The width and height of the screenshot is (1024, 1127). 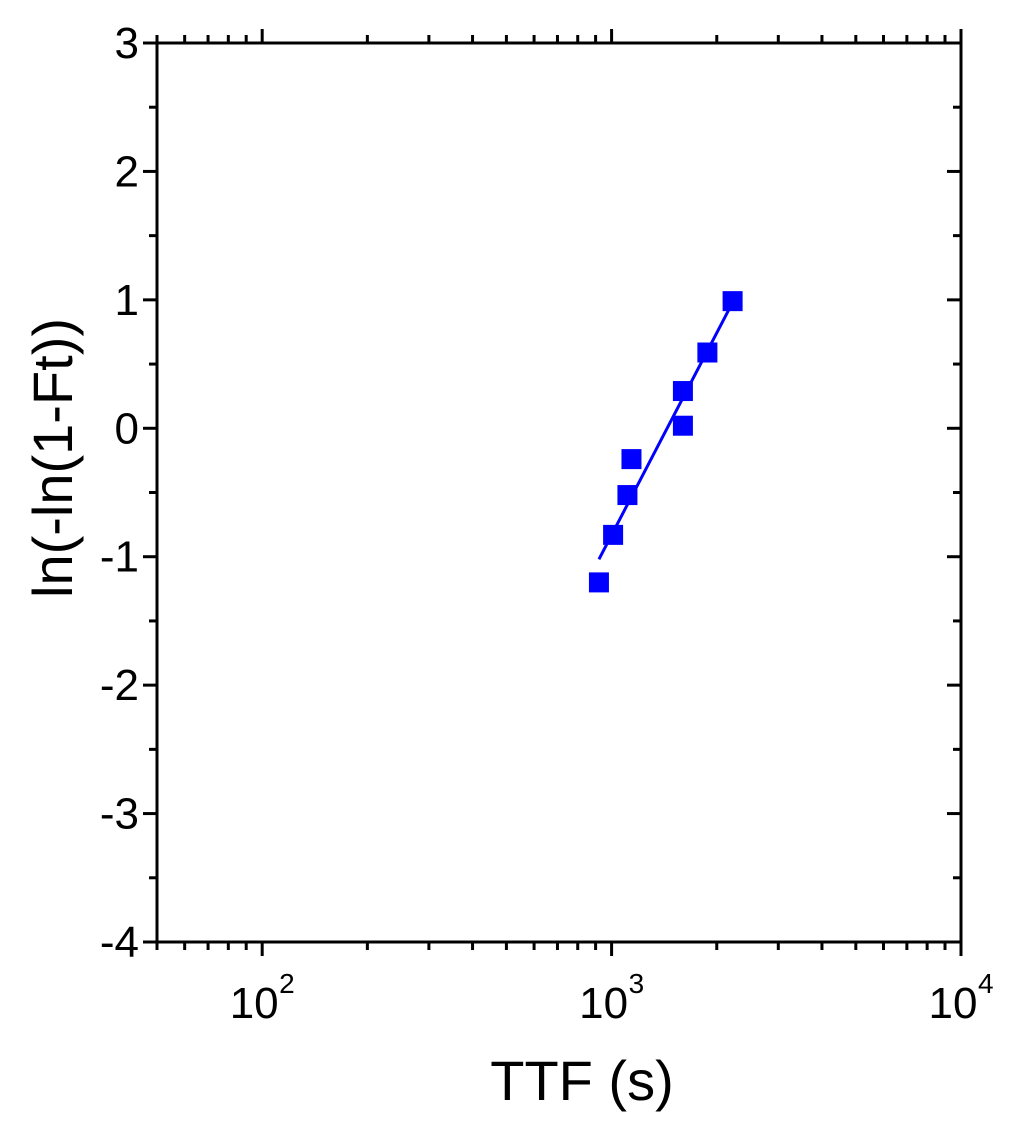 What do you see at coordinates (127, 171) in the screenshot?
I see `y-tick-label: 2` at bounding box center [127, 171].